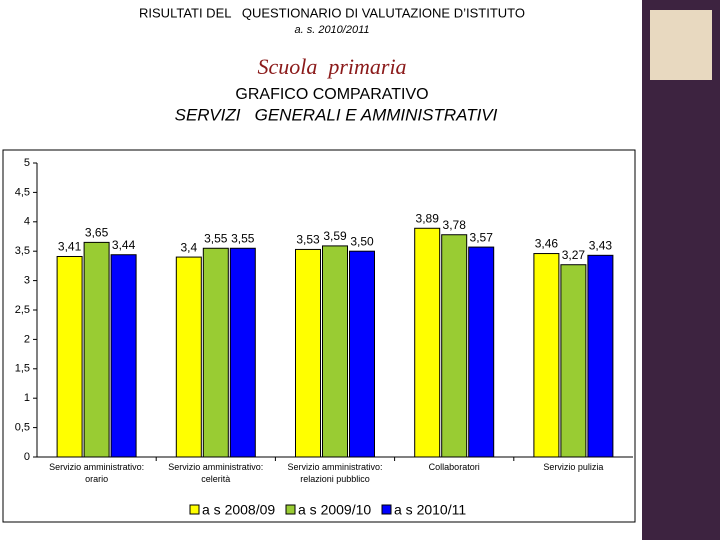  I want to click on y-tick-label: 1, so click(27, 398).